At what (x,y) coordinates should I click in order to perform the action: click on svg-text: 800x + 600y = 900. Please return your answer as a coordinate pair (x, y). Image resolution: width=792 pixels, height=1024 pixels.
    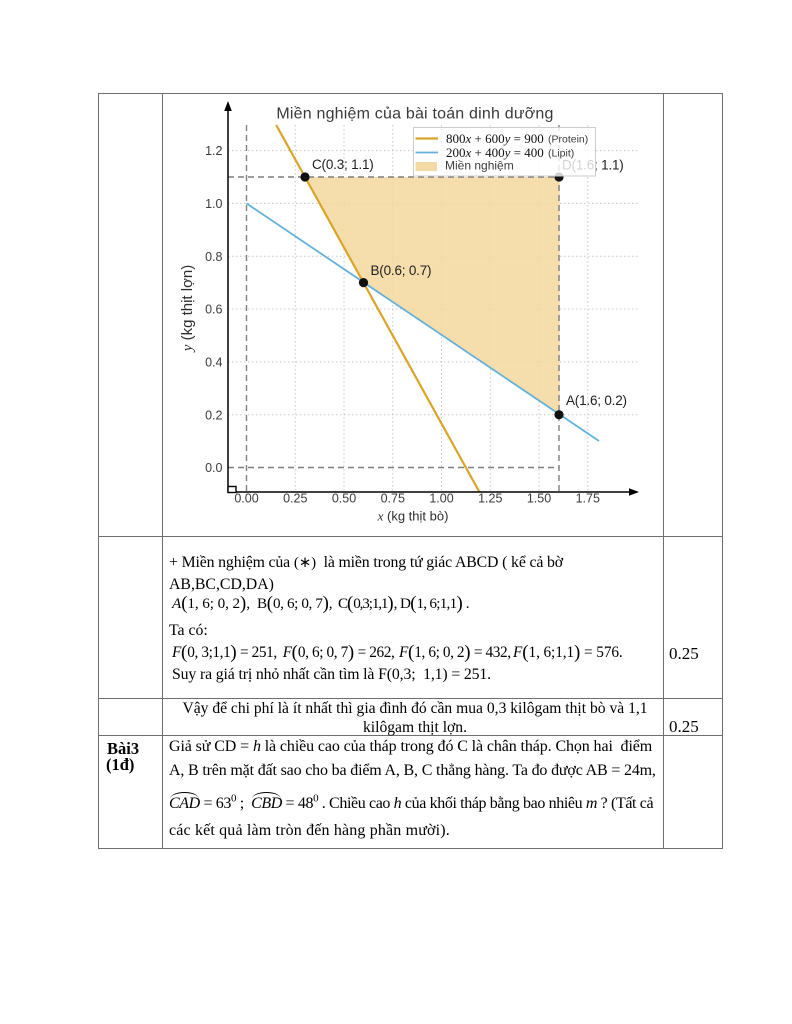
    Looking at the image, I should click on (495, 138).